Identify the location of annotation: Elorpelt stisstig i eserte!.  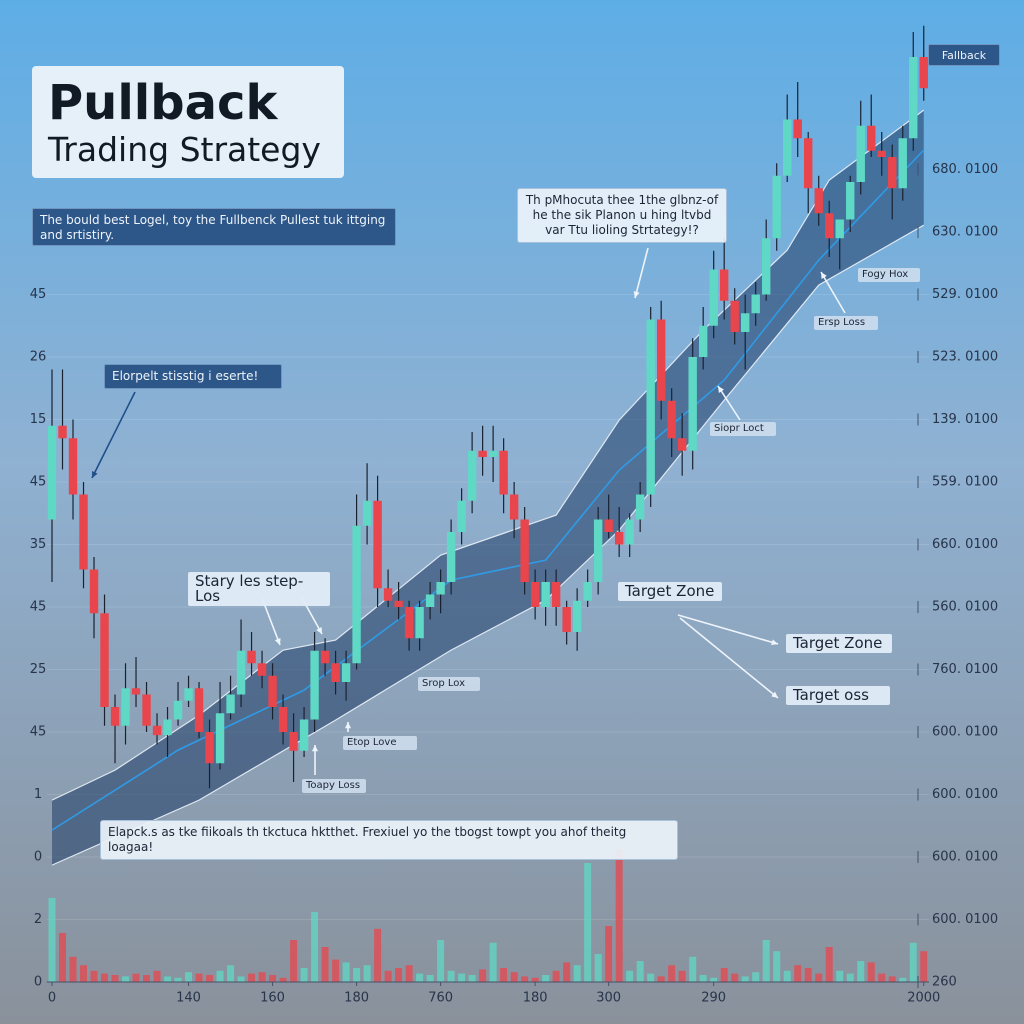
(193, 376).